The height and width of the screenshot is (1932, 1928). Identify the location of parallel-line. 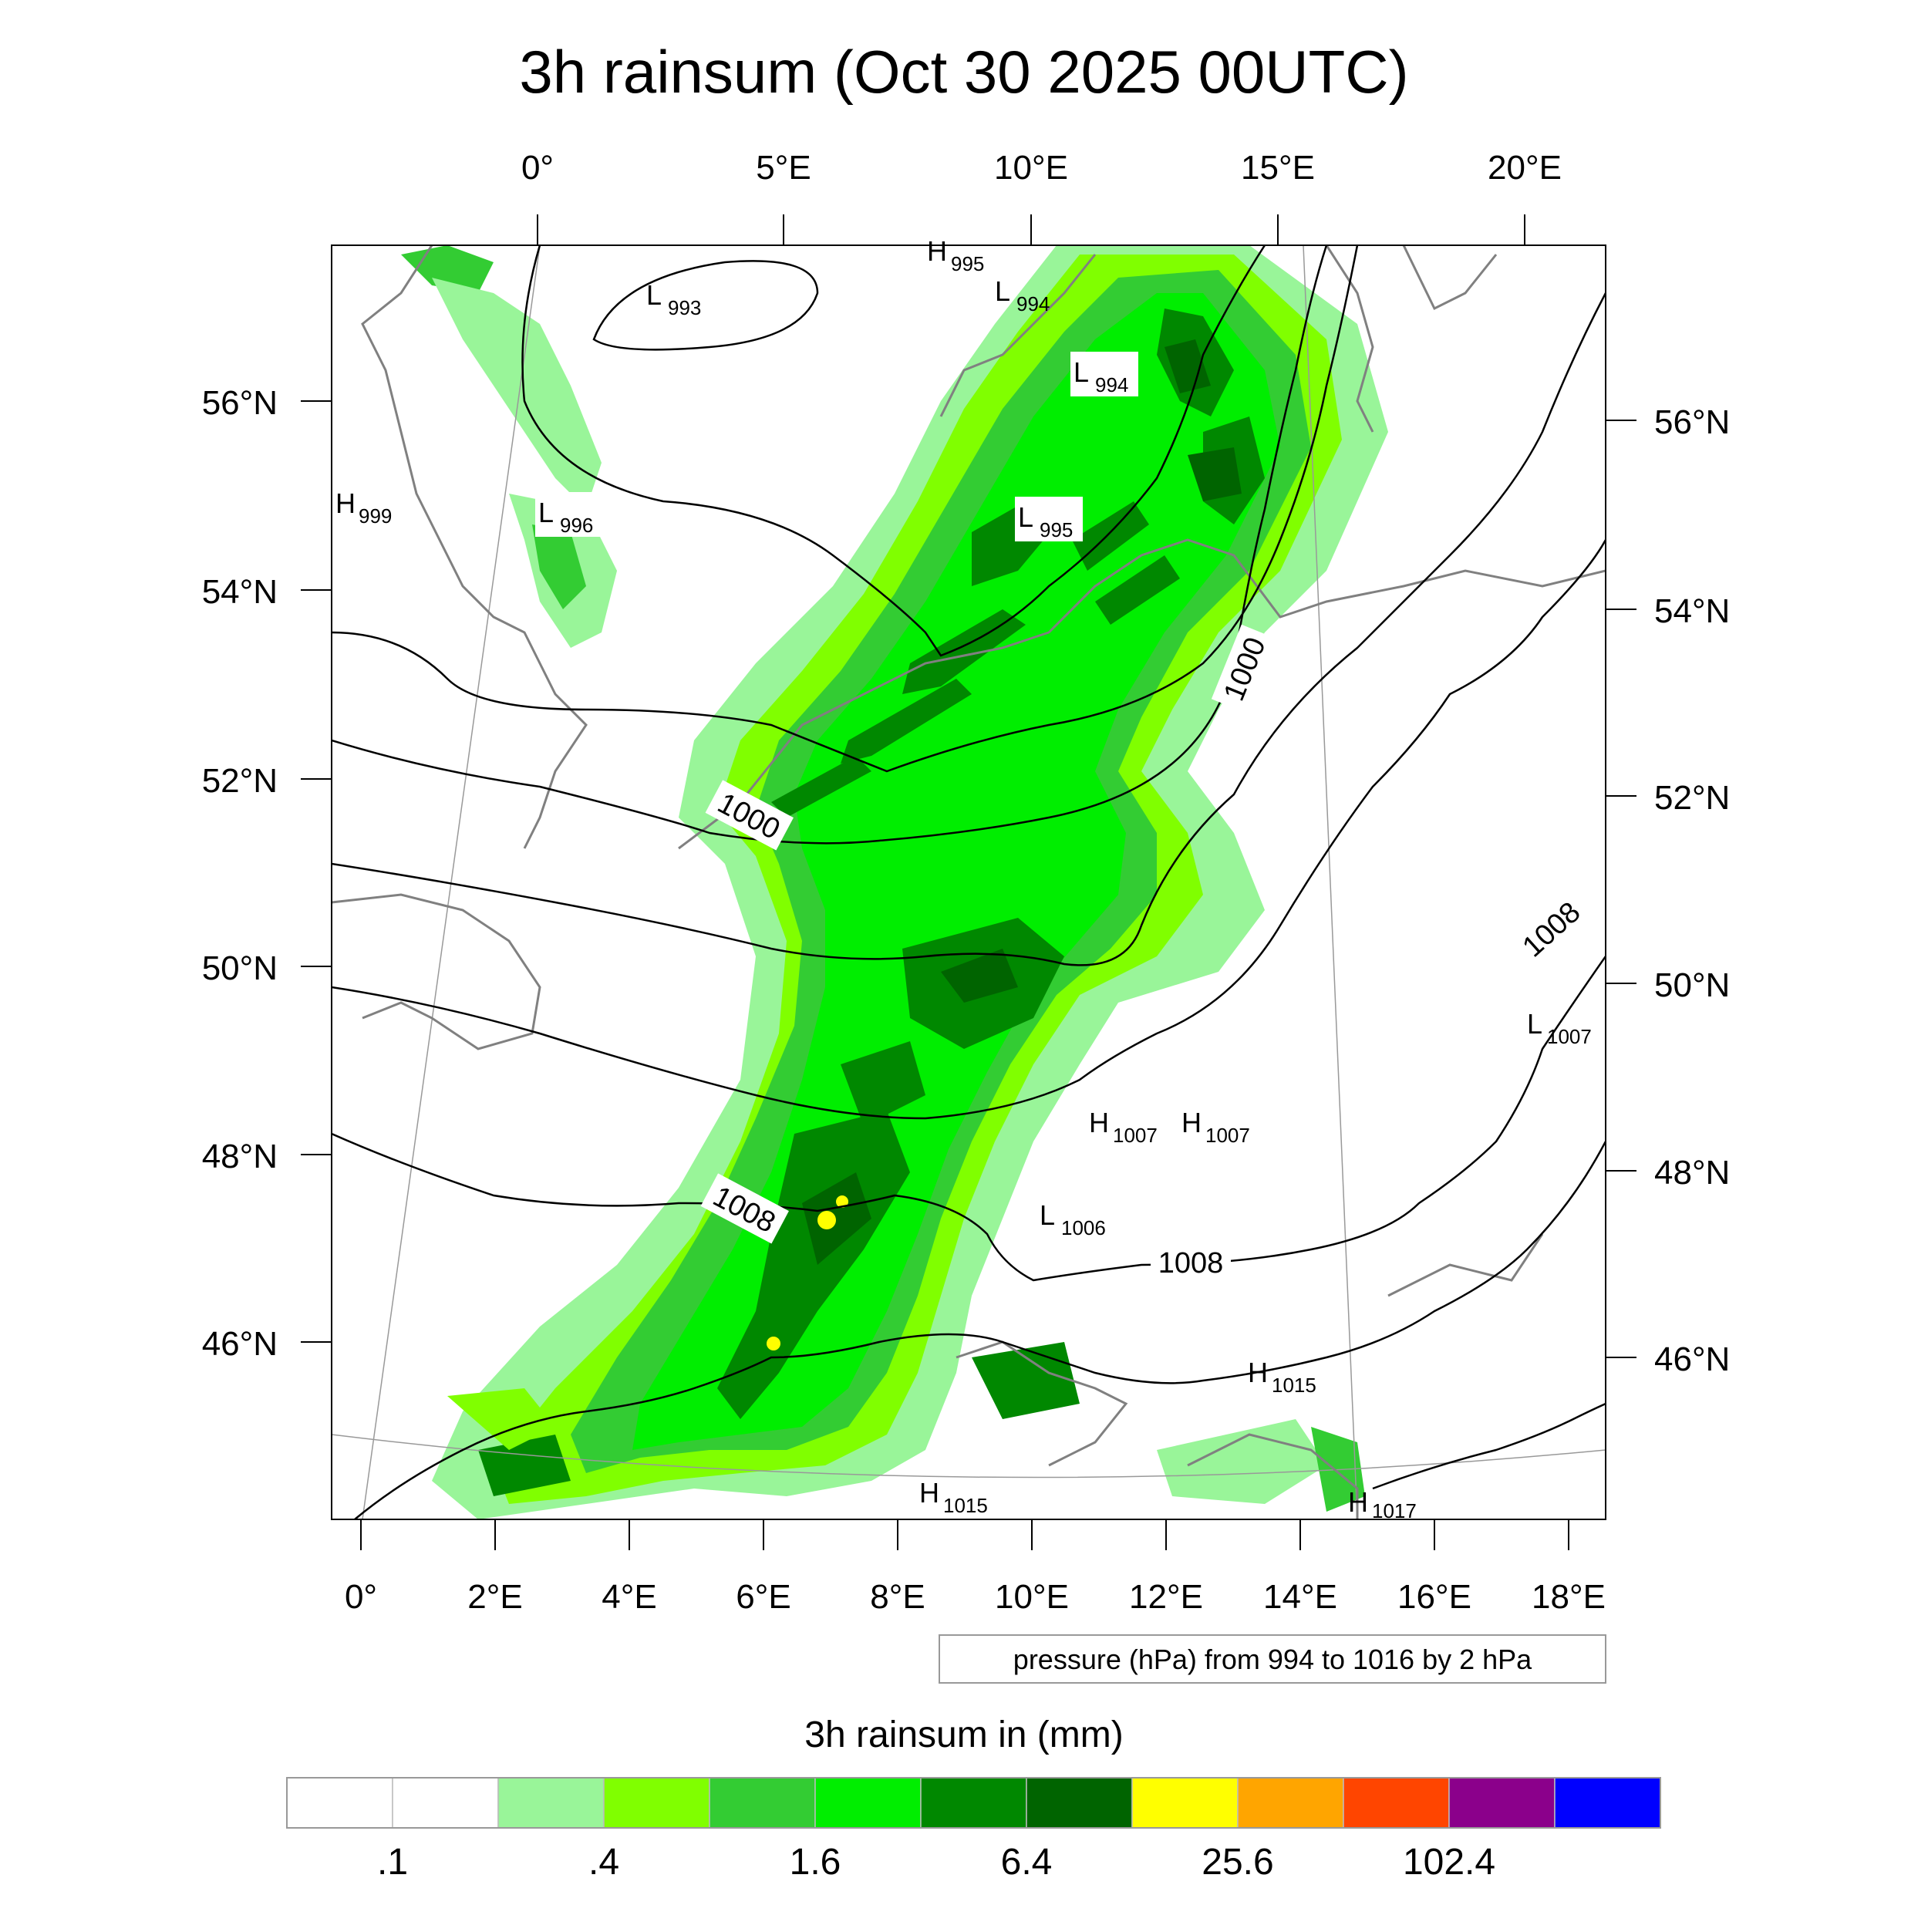
(969, 1456).